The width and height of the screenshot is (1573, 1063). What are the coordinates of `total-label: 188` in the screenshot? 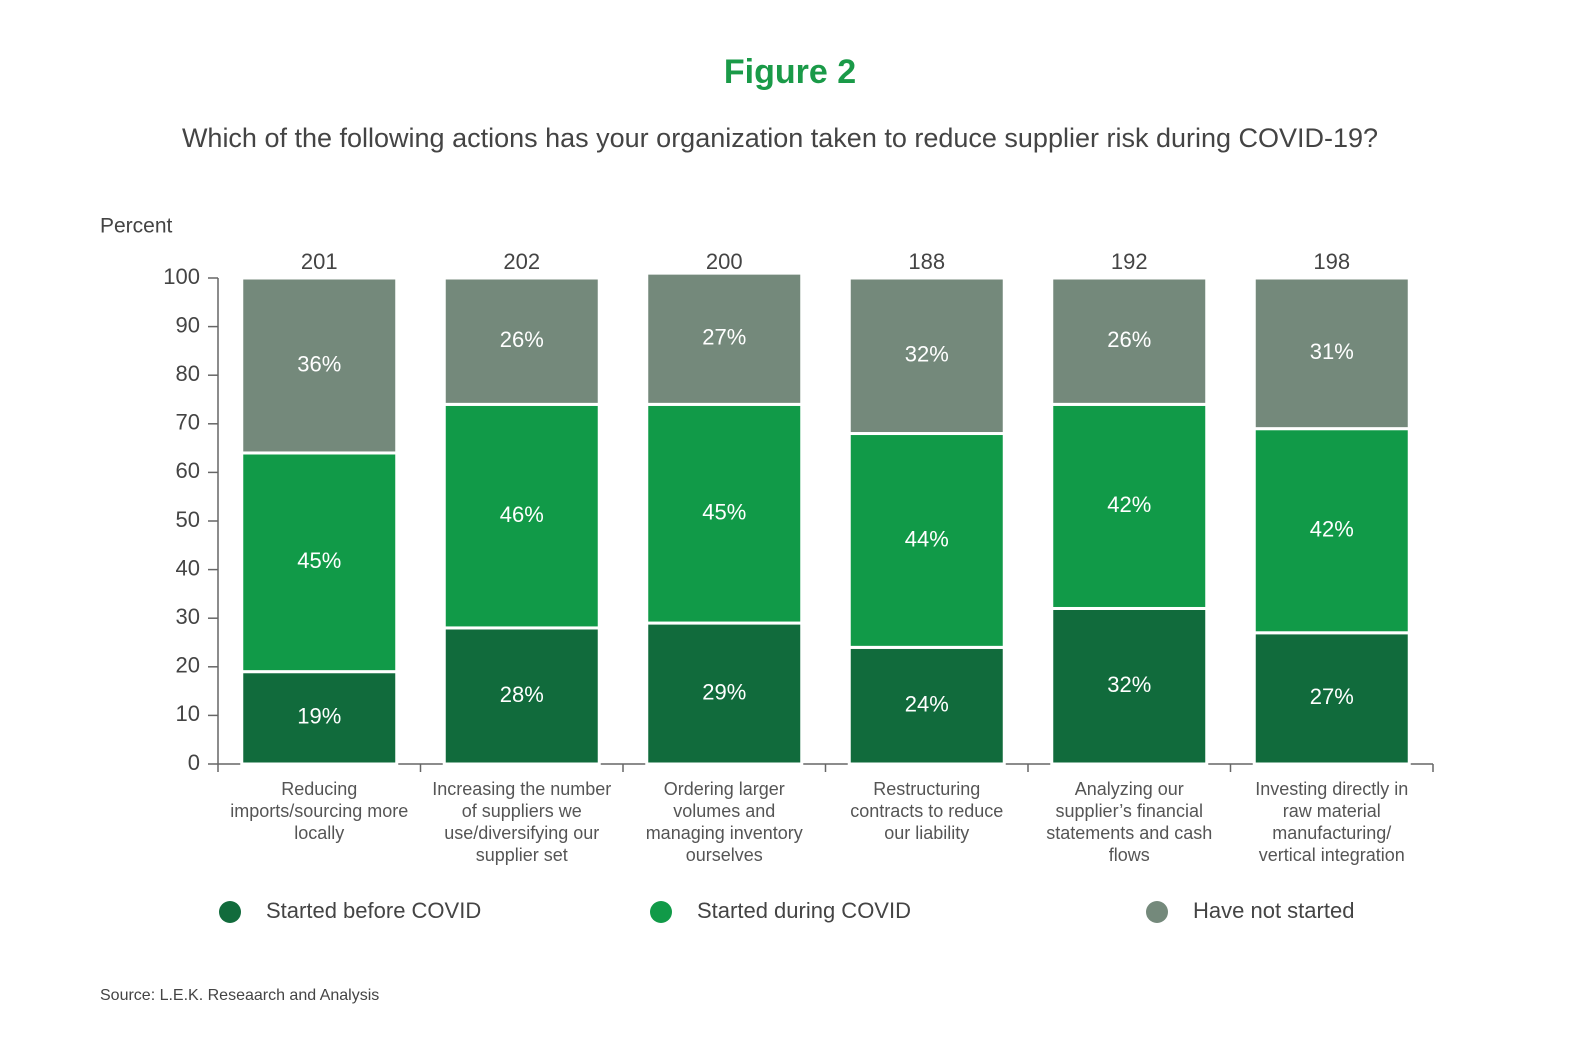 It's located at (926, 261).